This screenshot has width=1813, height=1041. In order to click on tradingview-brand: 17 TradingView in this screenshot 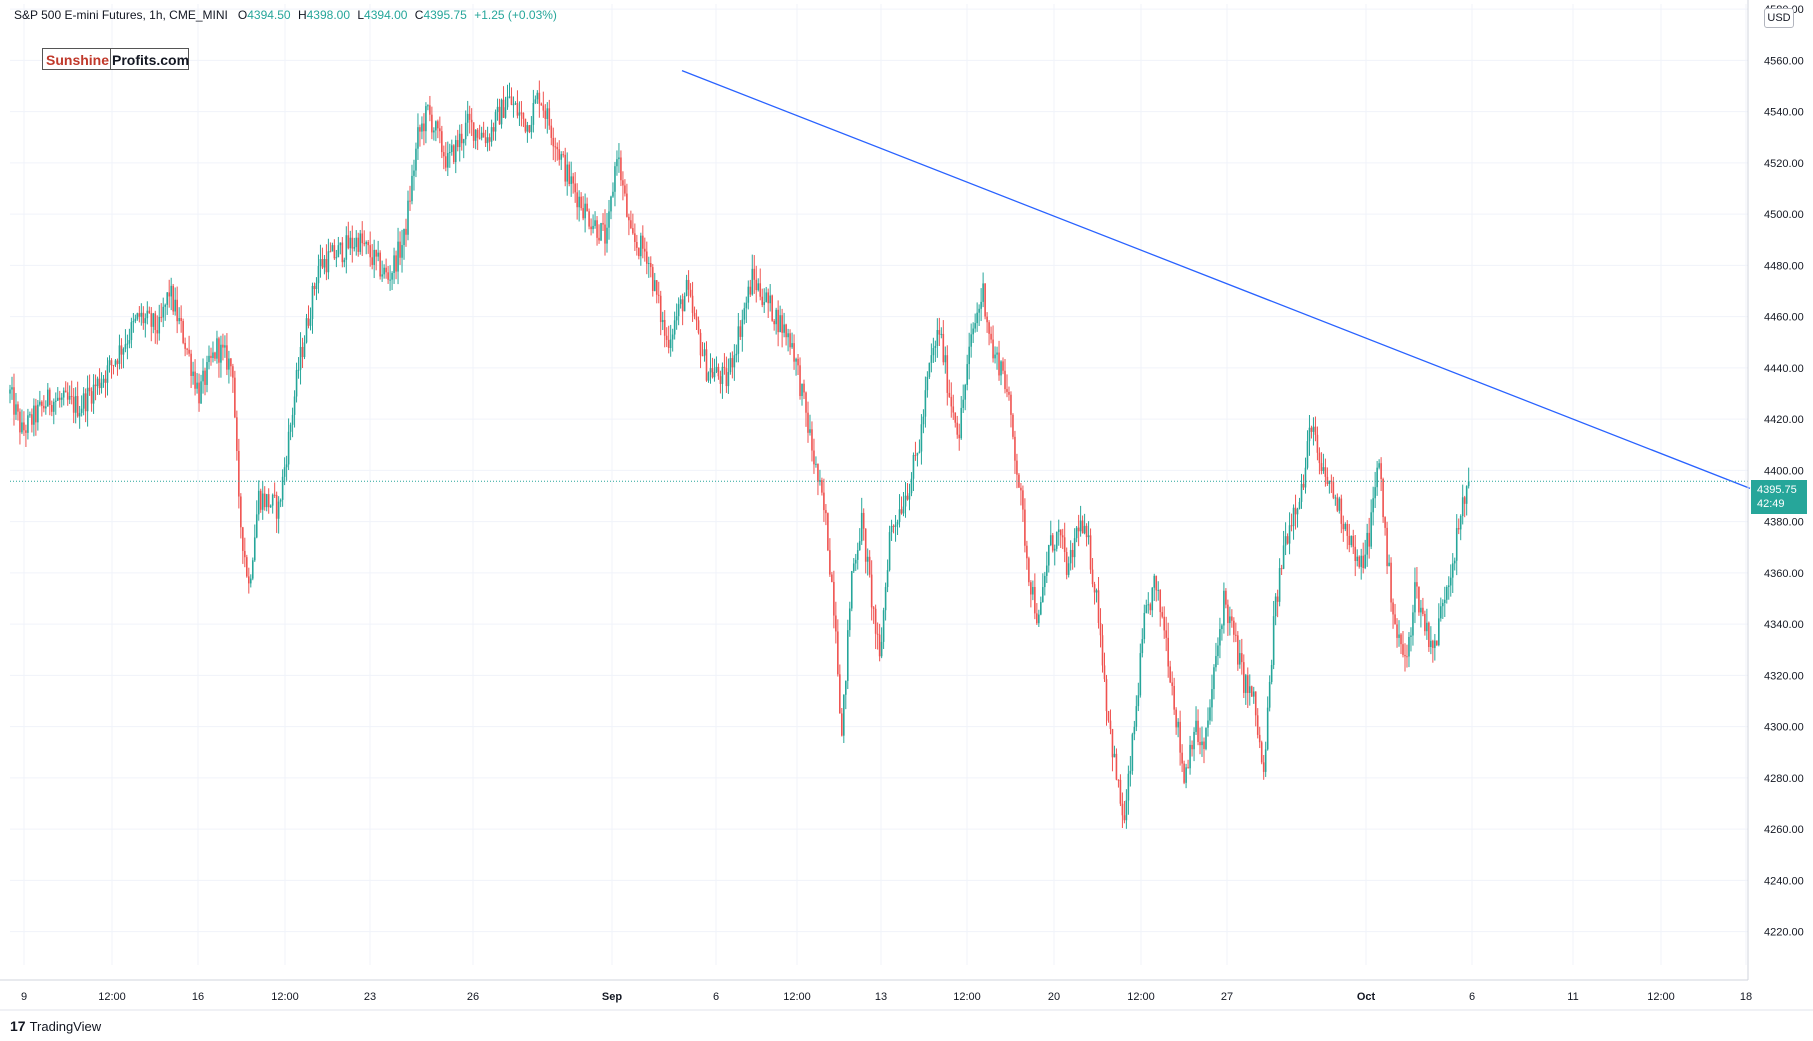, I will do `click(55, 1026)`.